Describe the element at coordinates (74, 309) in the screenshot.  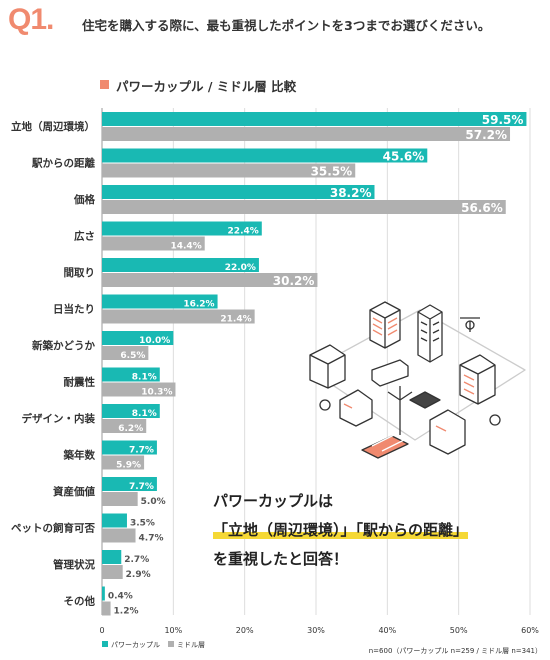
I see `category-label: 日当たり` at that location.